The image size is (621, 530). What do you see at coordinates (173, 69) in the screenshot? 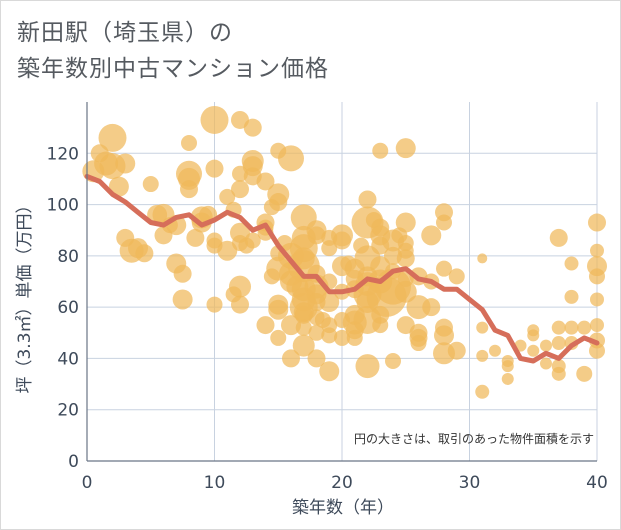
I see `title-line-2: 築年数別中古マンション価格` at bounding box center [173, 69].